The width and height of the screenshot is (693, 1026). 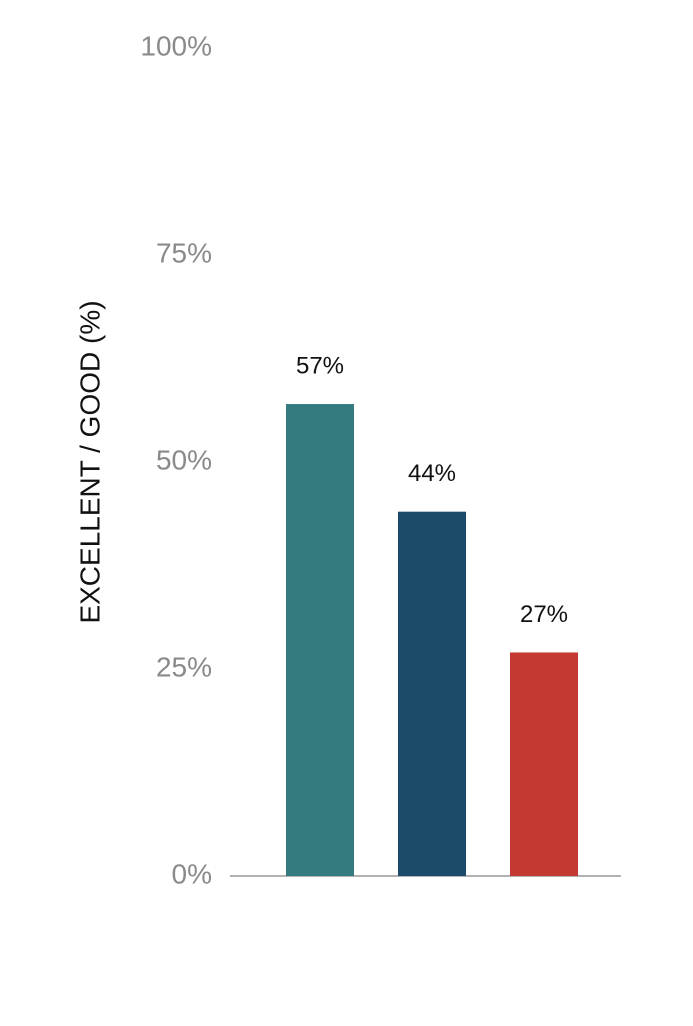 I want to click on y-tick-label: 75%, so click(x=184, y=252).